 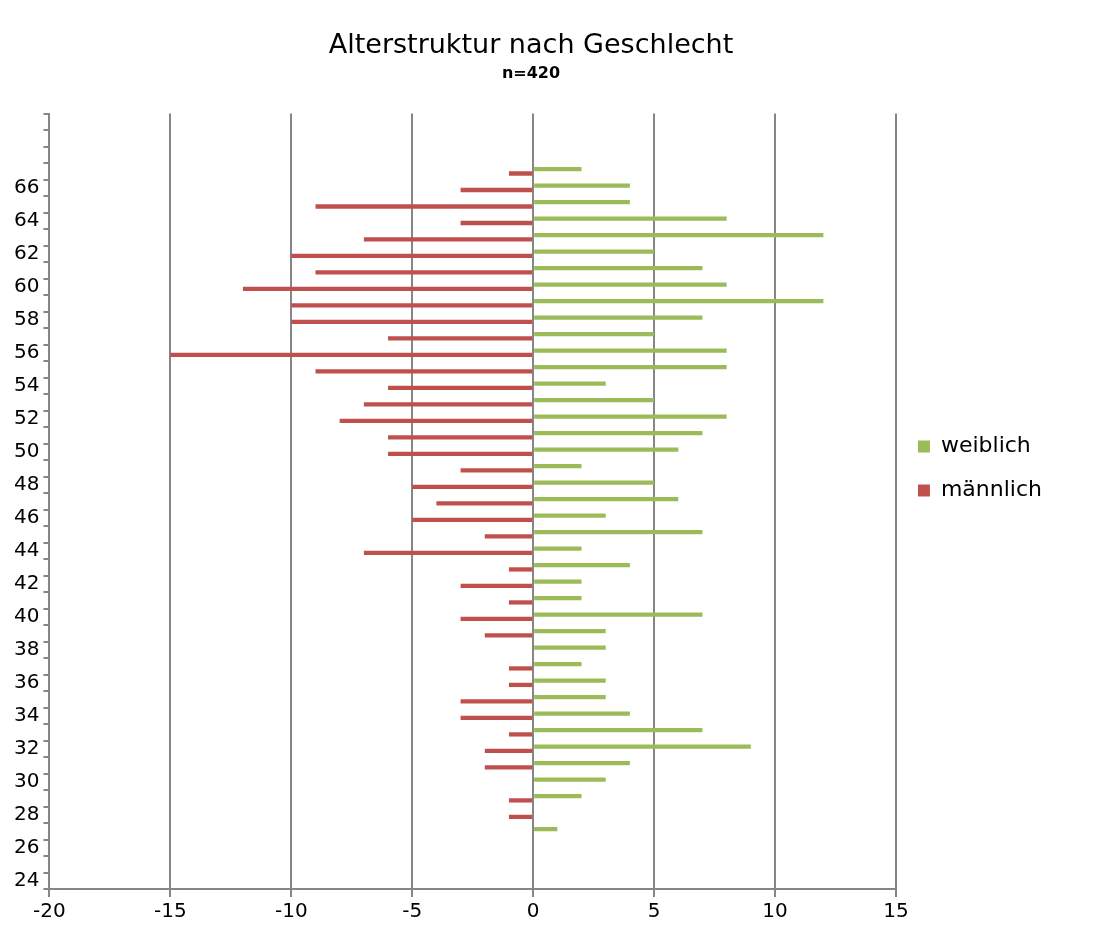 I want to click on y-tick-label: 38, so click(x=27, y=647).